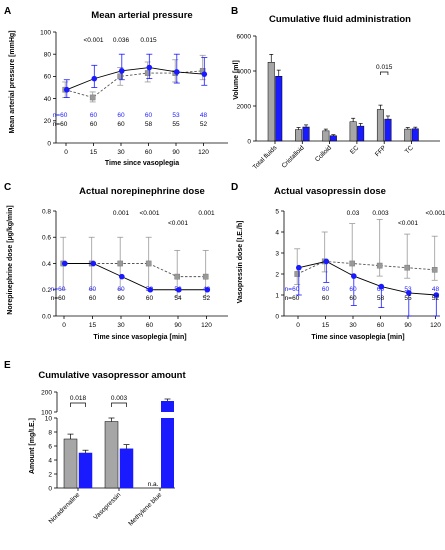 The width and height of the screenshot is (445, 550). What do you see at coordinates (7, 365) in the screenshot?
I see `panel-letter-e: E` at bounding box center [7, 365].